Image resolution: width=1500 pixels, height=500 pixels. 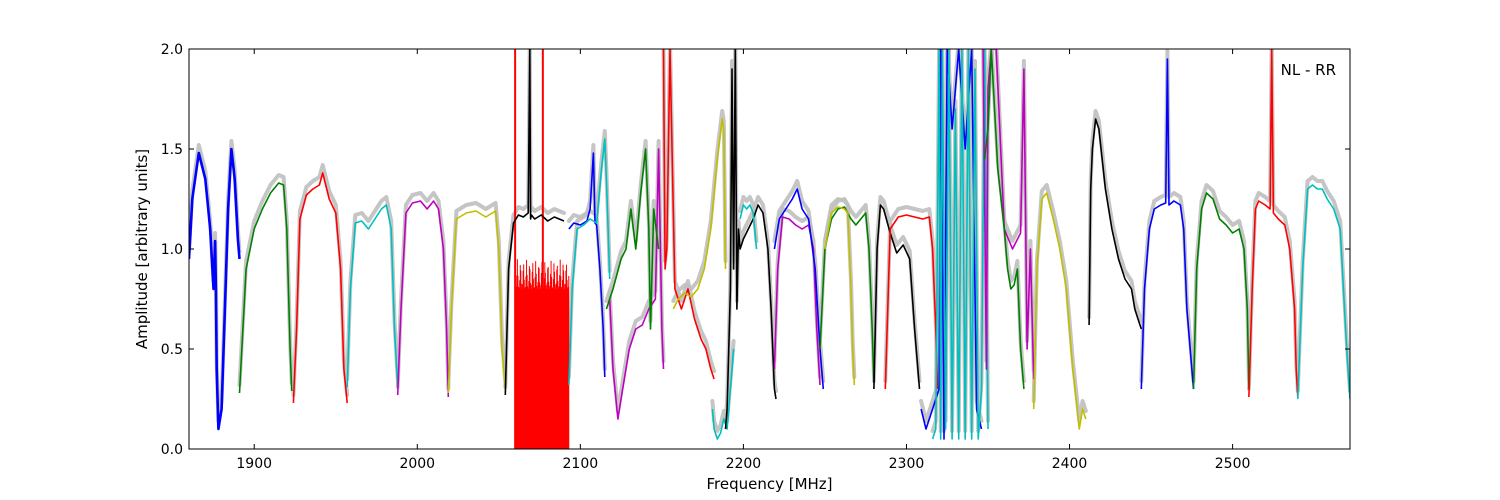 I want to click on dense-block, so click(x=542, y=249).